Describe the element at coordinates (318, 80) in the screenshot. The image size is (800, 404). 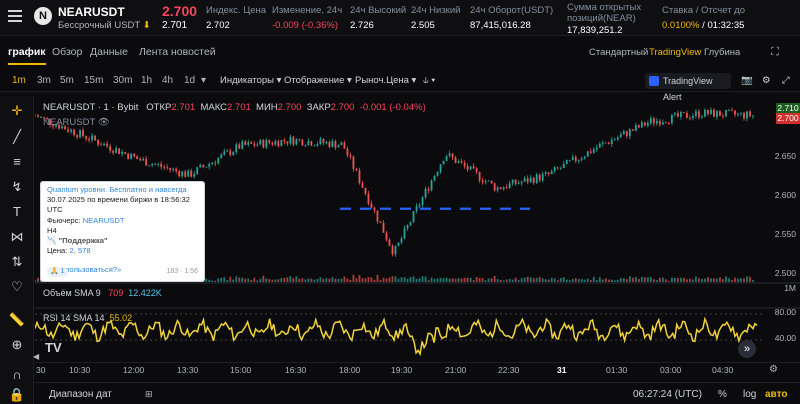
I see `display-dropdown: Отображение ▾` at that location.